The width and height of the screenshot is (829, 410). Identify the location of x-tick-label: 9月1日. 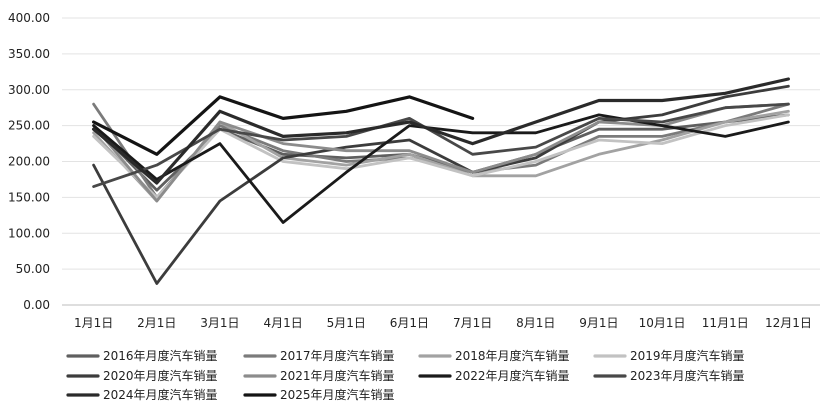
(598, 323).